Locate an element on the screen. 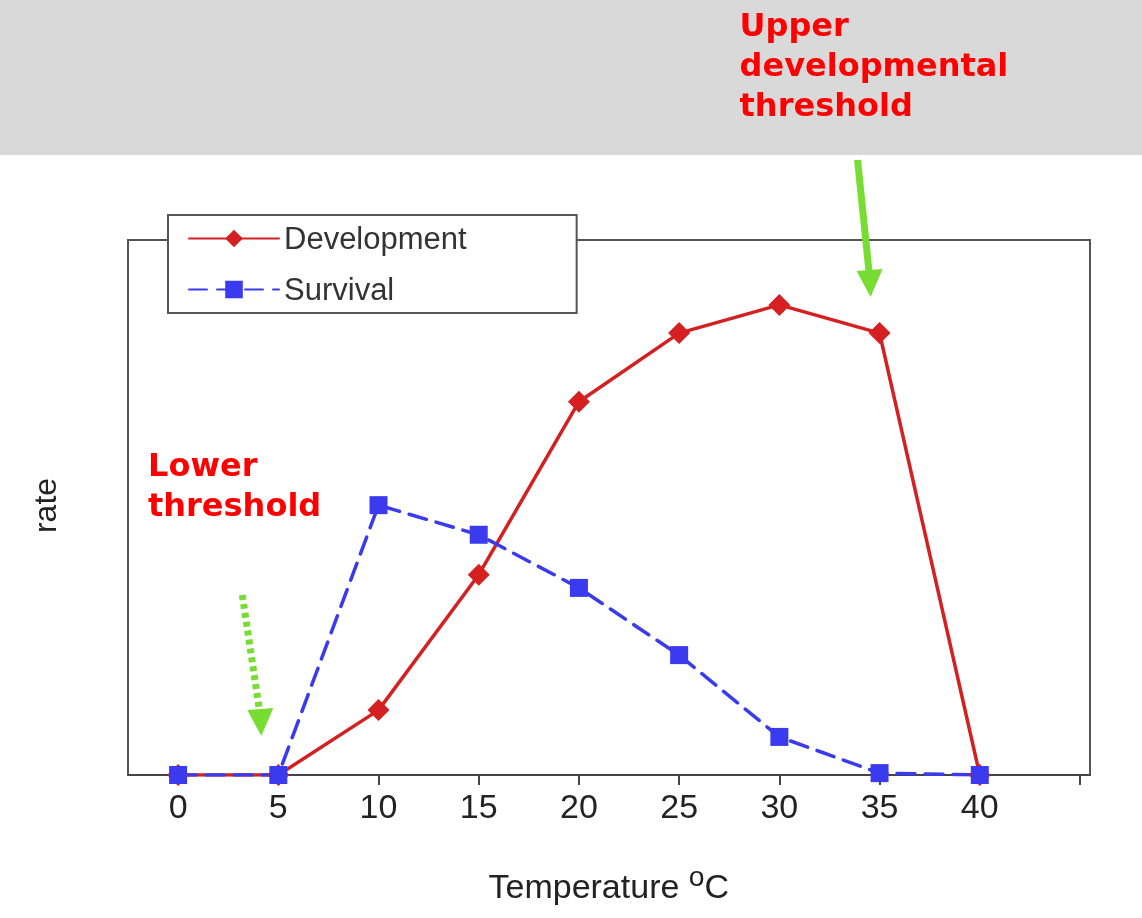 The width and height of the screenshot is (1142, 918). x-tick-label: 35 is located at coordinates (879, 806).